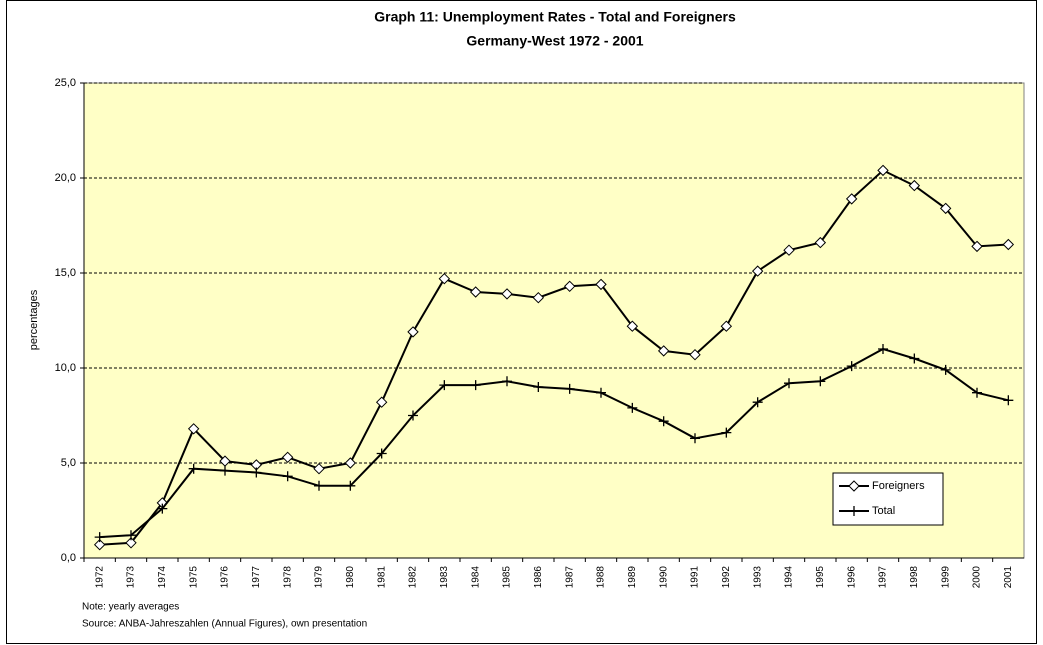 The height and width of the screenshot is (645, 1043). Describe the element at coordinates (130, 607) in the screenshot. I see `note: Note: yearly averages` at that location.